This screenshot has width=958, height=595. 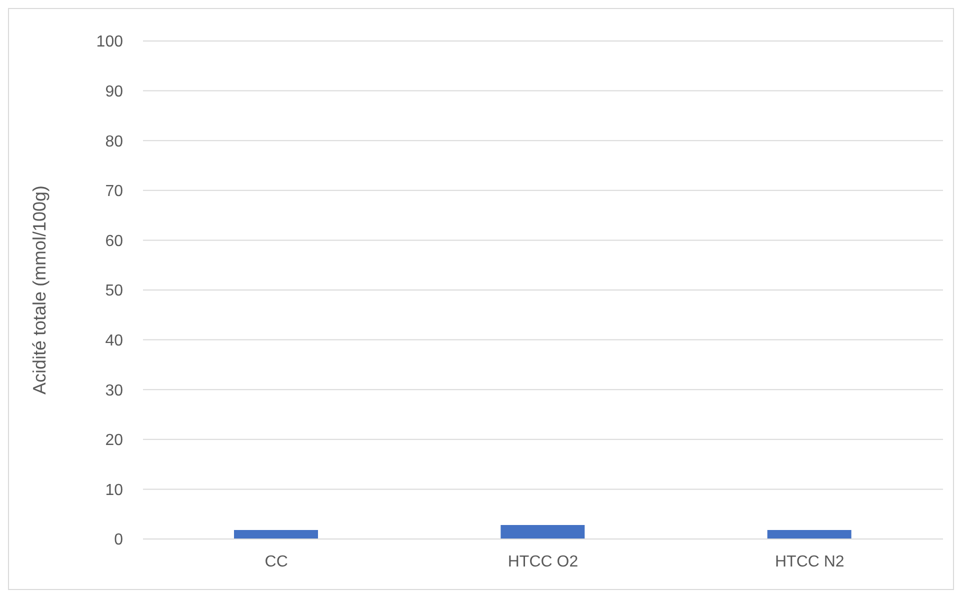 I want to click on y-tick-label: 0, so click(x=119, y=540).